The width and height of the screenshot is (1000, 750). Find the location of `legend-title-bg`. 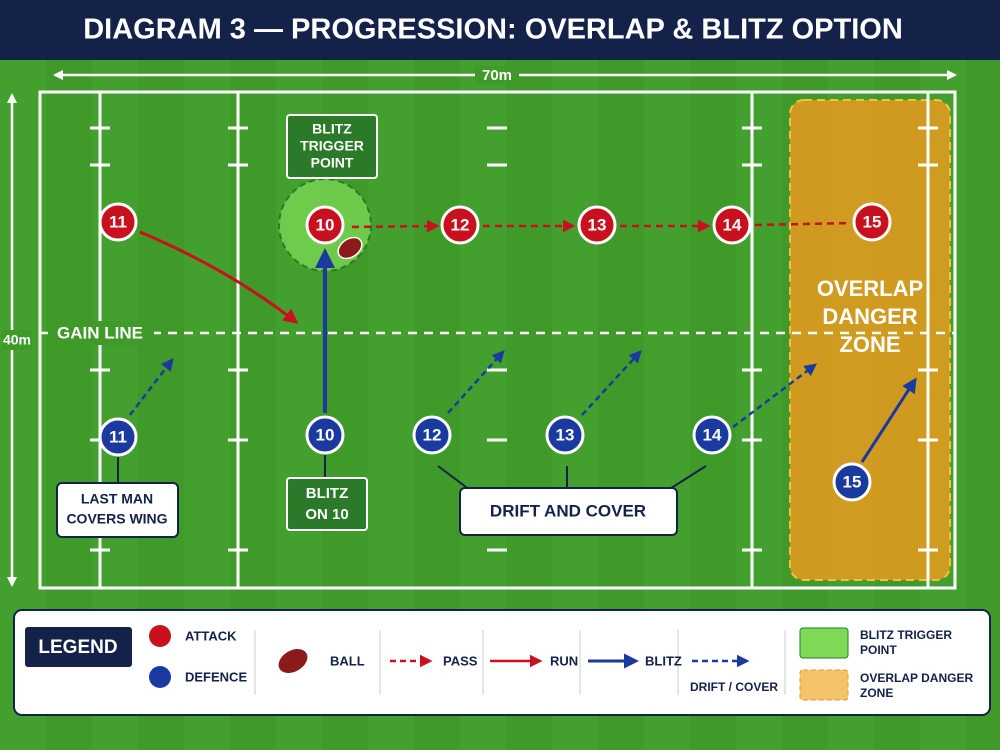

legend-title-bg is located at coordinates (78, 647).